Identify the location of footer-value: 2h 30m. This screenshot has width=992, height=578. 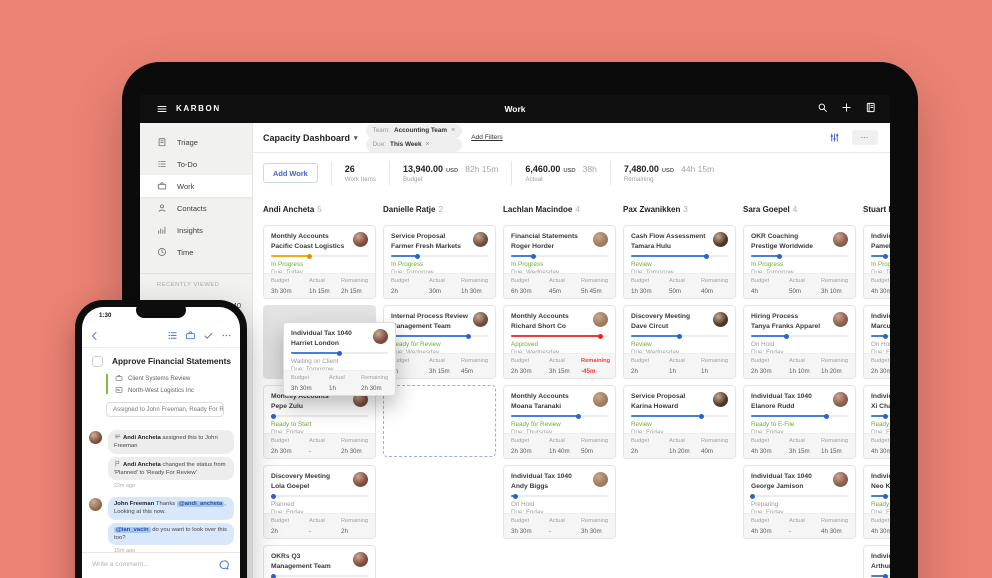
(761, 371).